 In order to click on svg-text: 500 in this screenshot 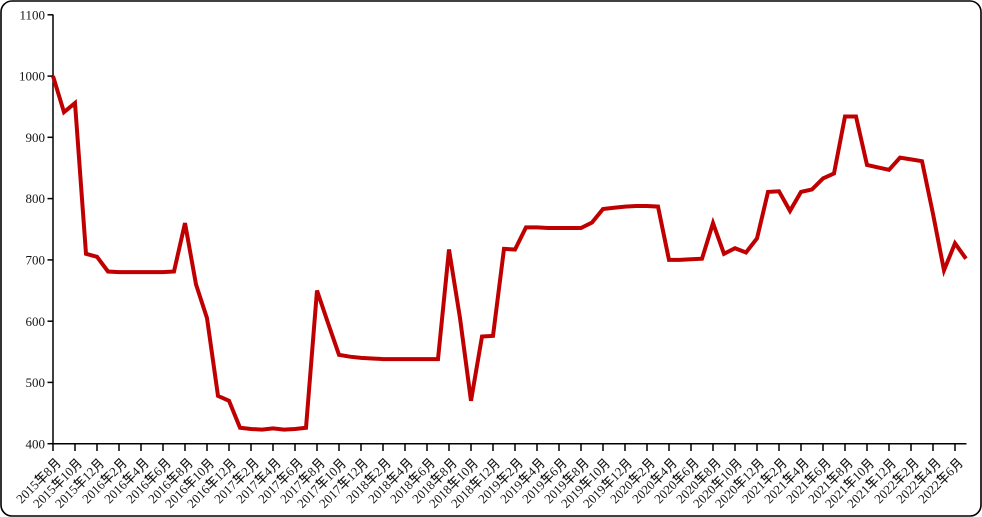, I will do `click(36, 382)`.